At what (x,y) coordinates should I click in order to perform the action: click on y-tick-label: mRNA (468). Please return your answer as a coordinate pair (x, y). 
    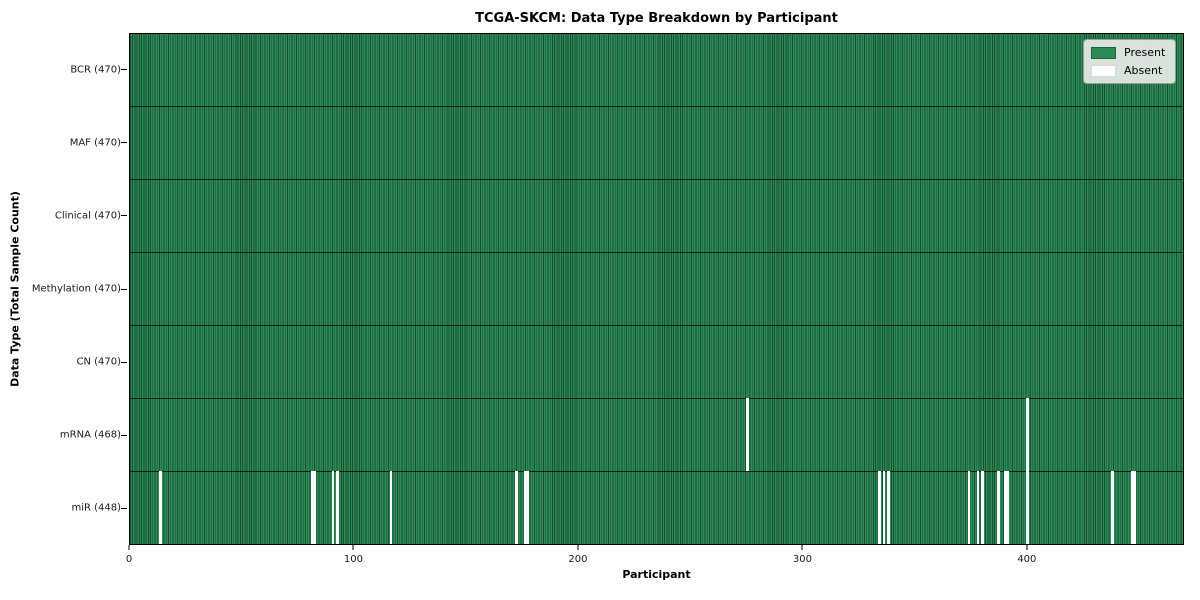
    Looking at the image, I should click on (90, 435).